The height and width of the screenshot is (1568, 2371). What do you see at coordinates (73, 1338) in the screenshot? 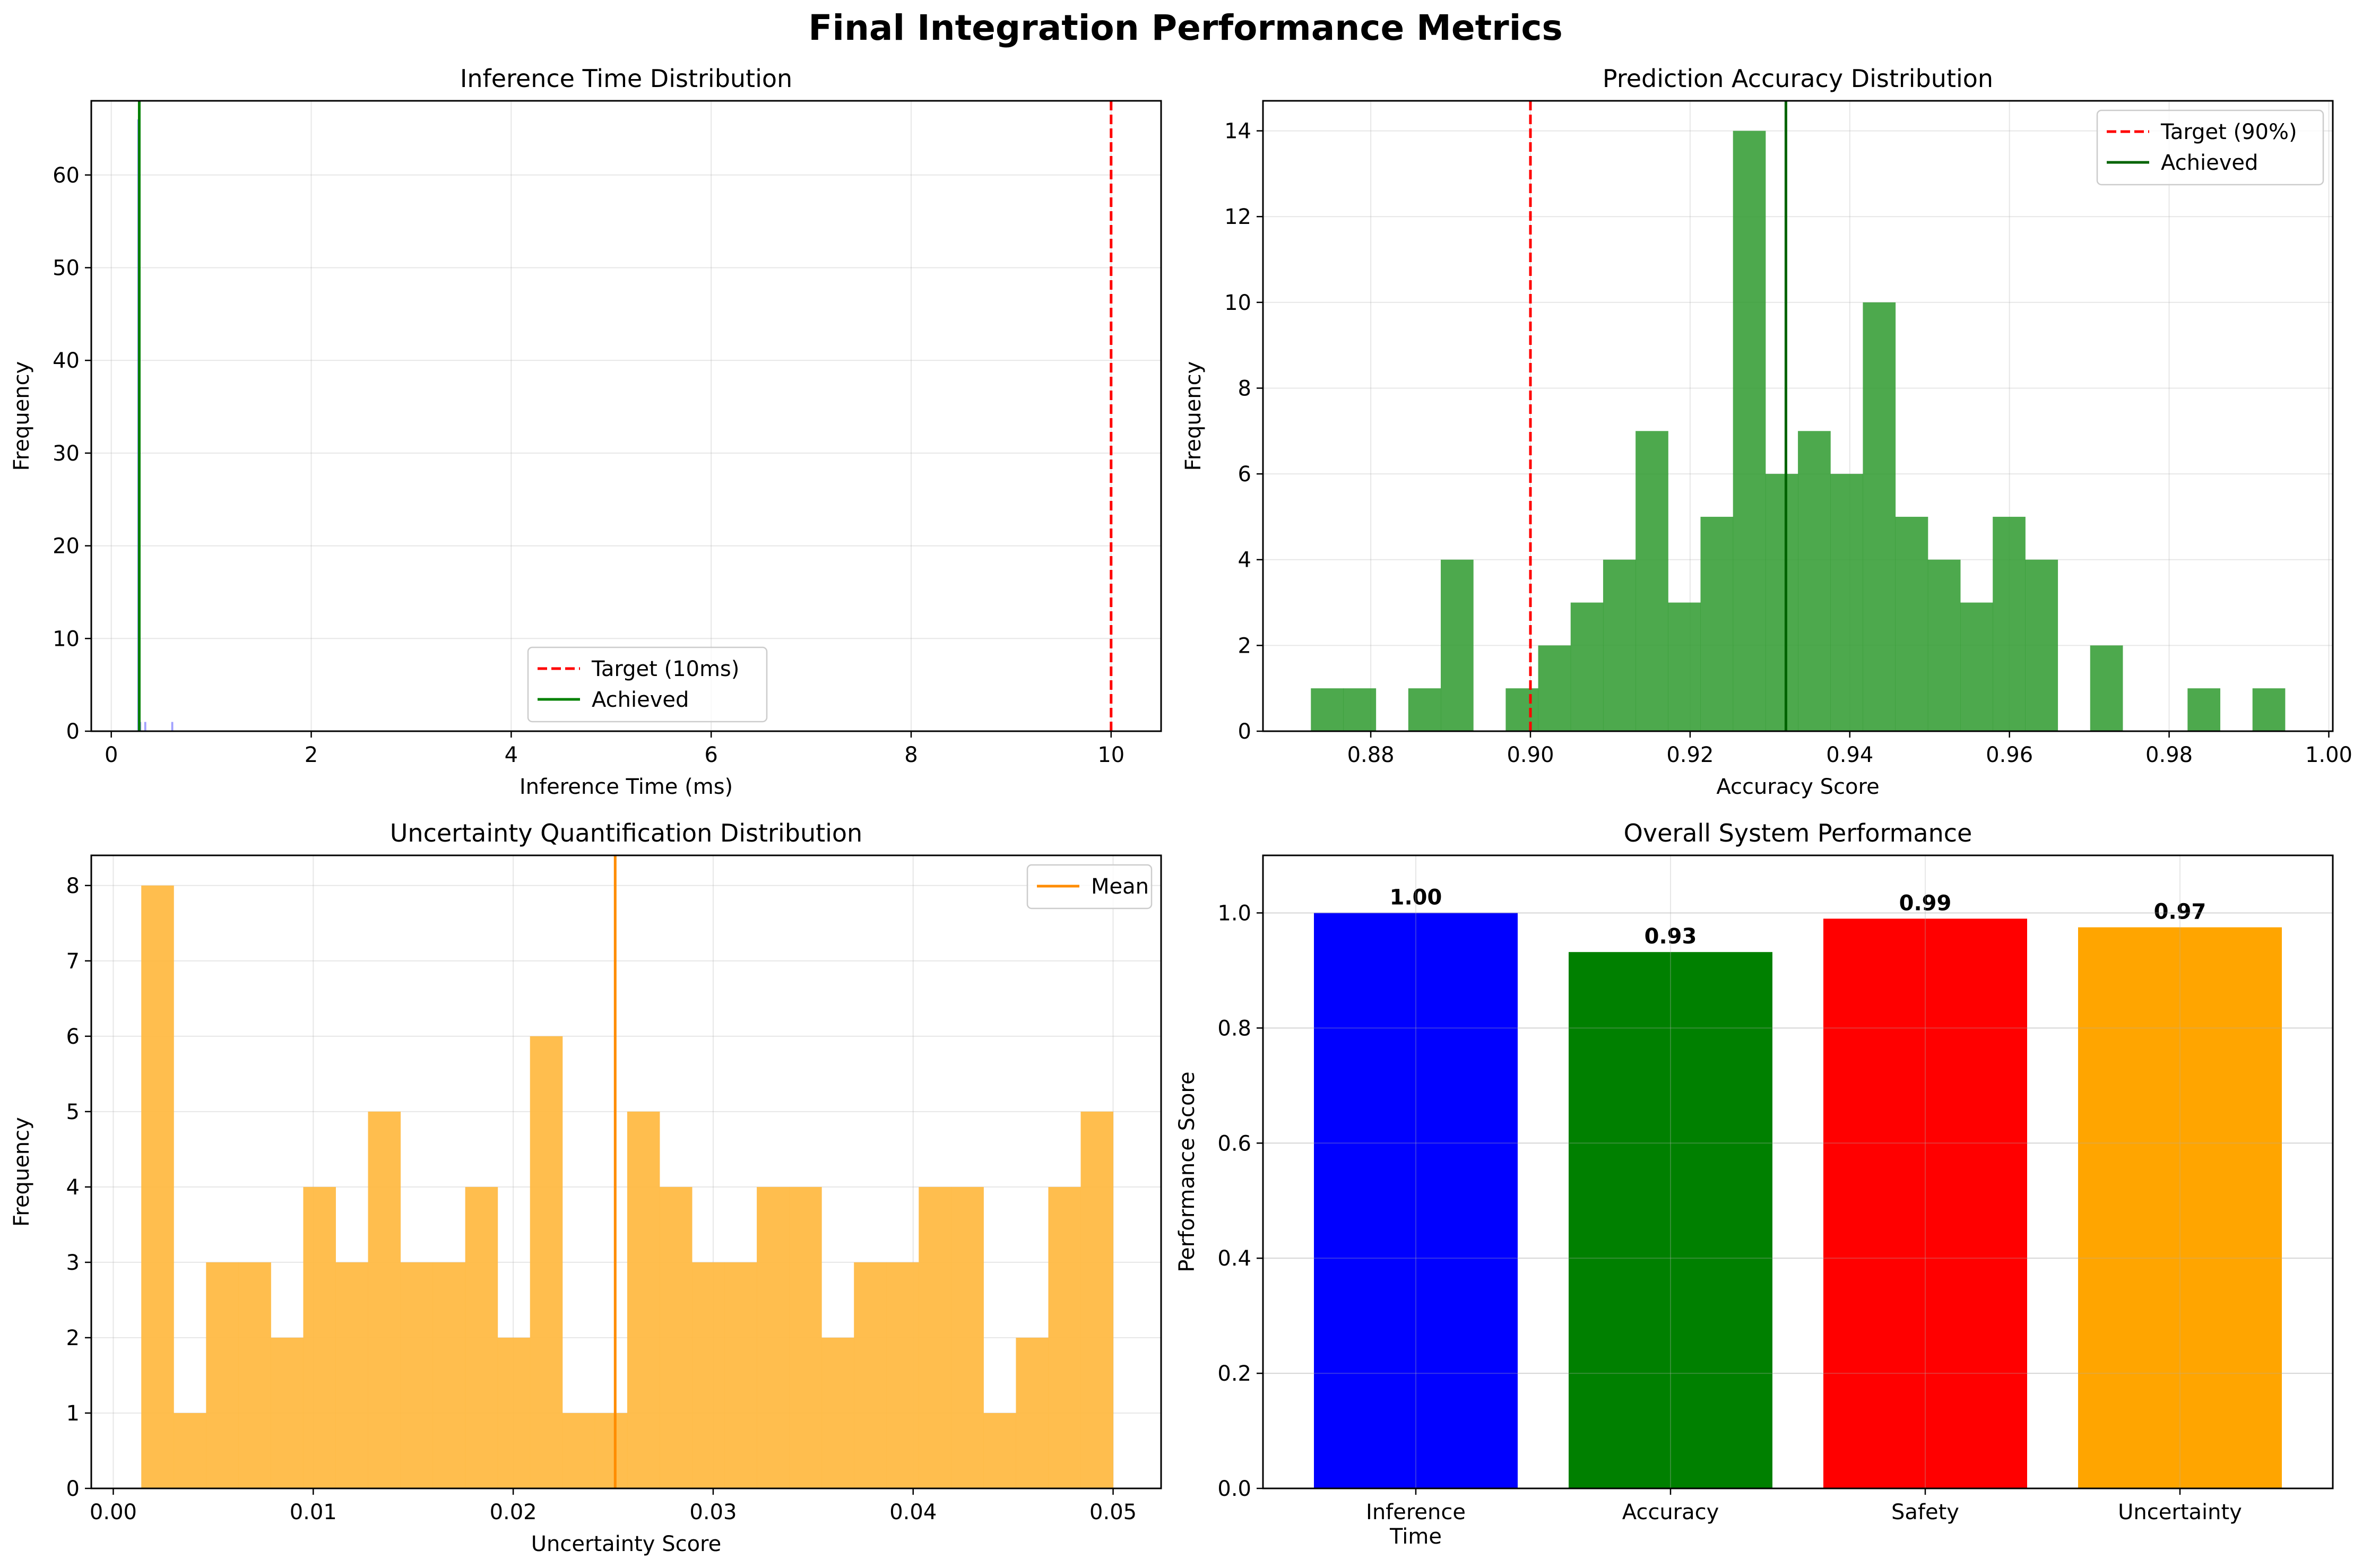
I see `y-tick-label: 2` at bounding box center [73, 1338].